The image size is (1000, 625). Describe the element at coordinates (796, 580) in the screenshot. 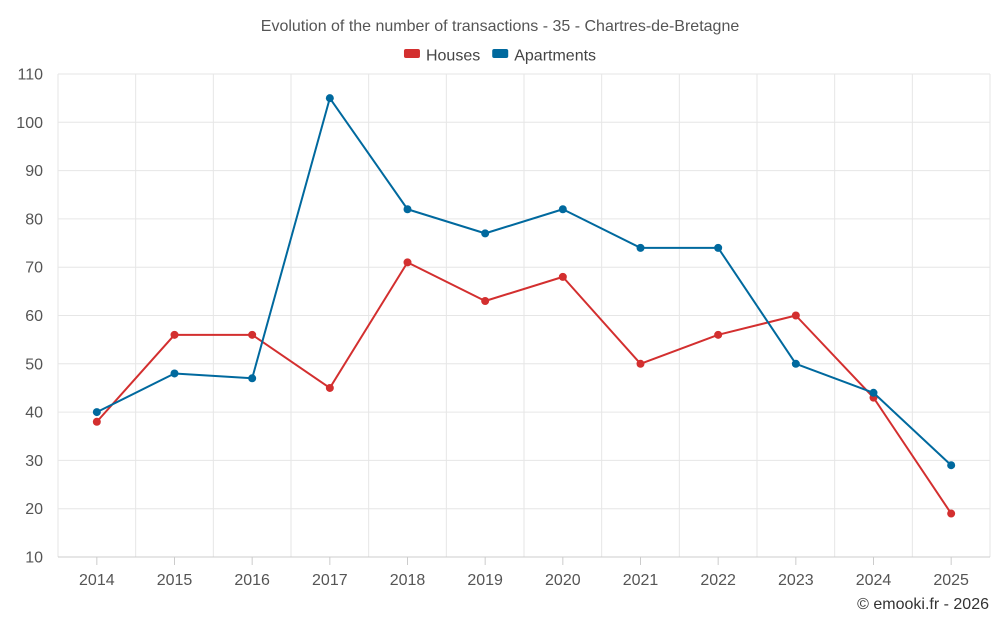

I see `x-tick-label: 2023` at that location.